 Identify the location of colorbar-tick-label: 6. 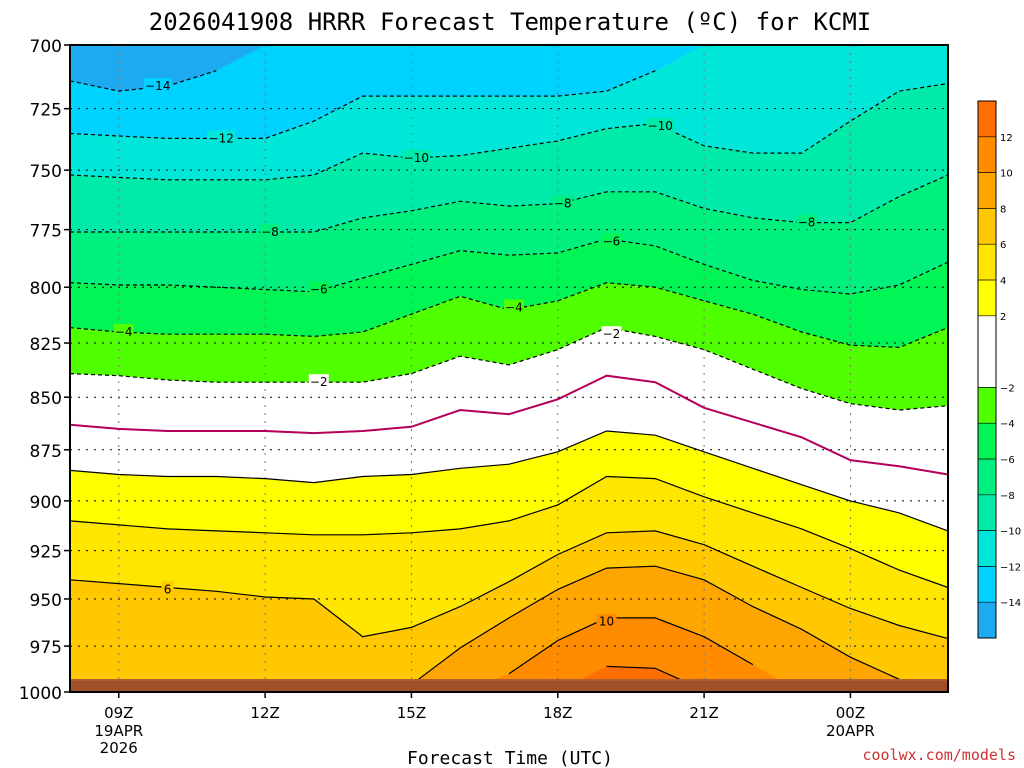
(1003, 245).